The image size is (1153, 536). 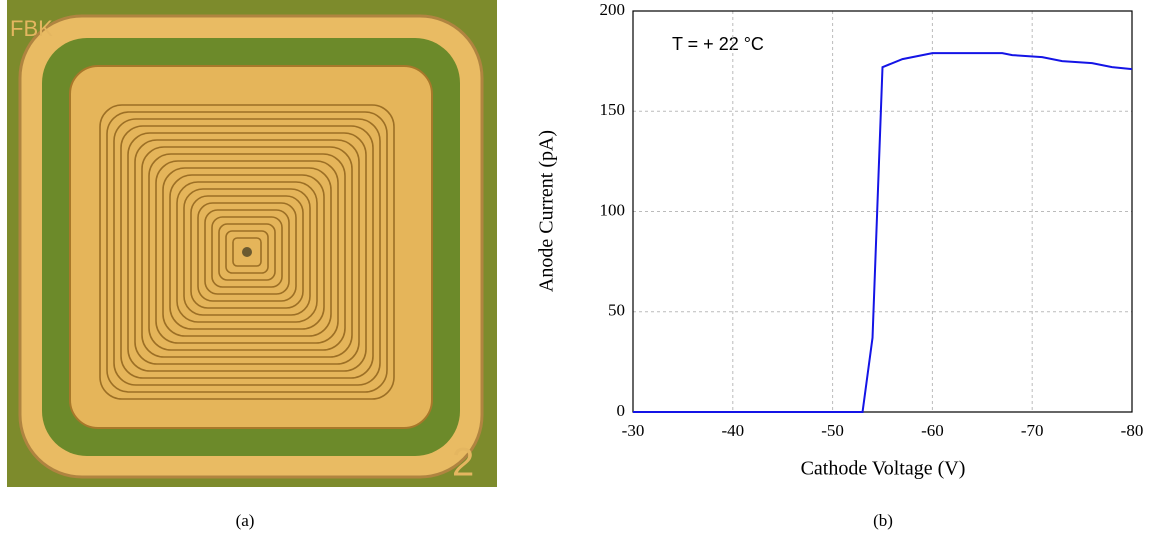 What do you see at coordinates (616, 310) in the screenshot?
I see `y-tick-label: 50` at bounding box center [616, 310].